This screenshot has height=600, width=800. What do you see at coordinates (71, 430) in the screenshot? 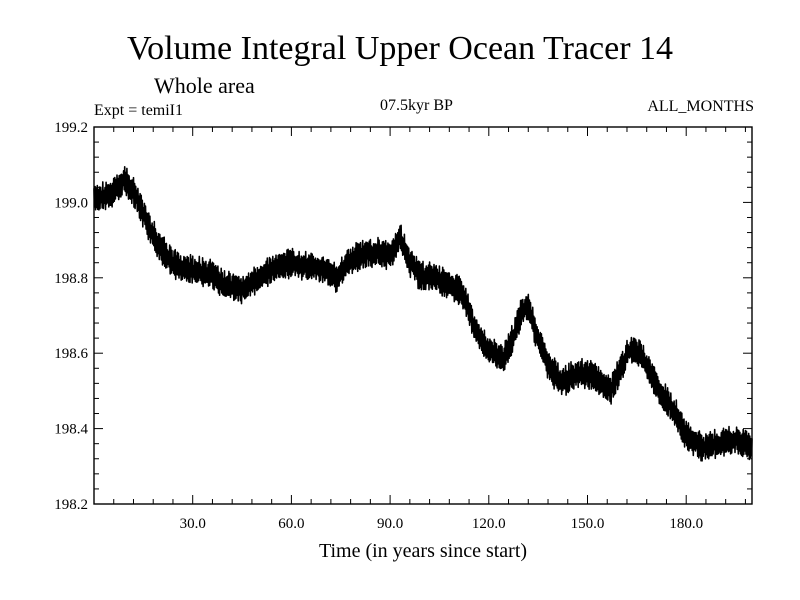
I see `y-tick-label: 198.4` at bounding box center [71, 430].